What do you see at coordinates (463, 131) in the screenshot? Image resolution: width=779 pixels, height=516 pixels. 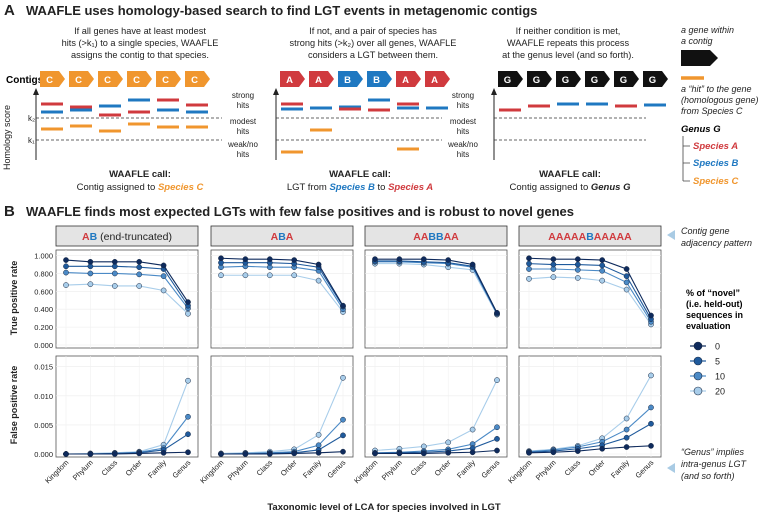 I see `zone-modest-2b: hits` at bounding box center [463, 131].